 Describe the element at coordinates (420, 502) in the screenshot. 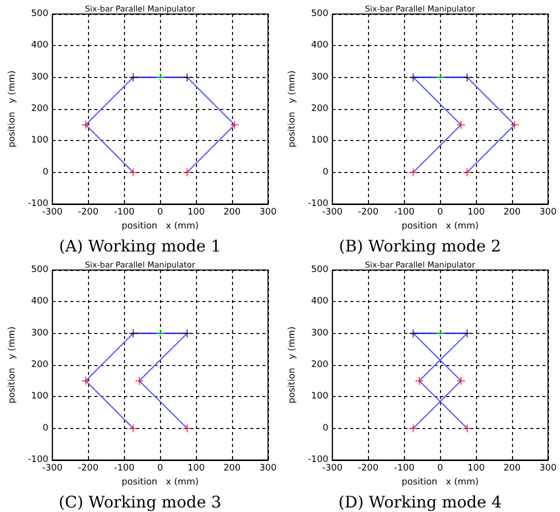

I see `text: (D) Working mode 4` at that location.